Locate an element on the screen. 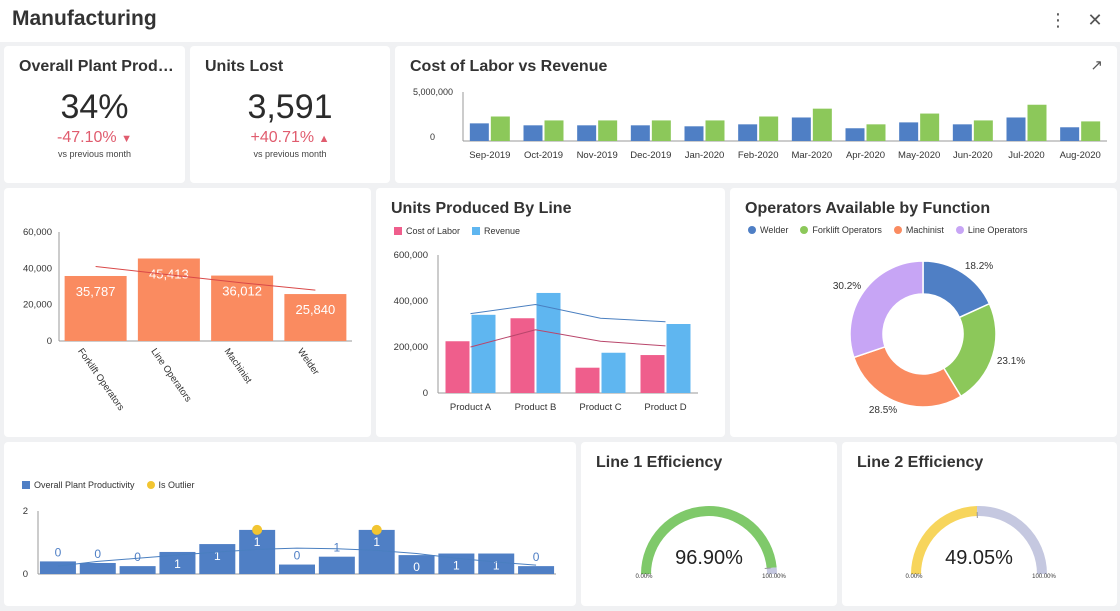 The image size is (1120, 611). legend-item: Overall Plant Productivity is located at coordinates (78, 485).